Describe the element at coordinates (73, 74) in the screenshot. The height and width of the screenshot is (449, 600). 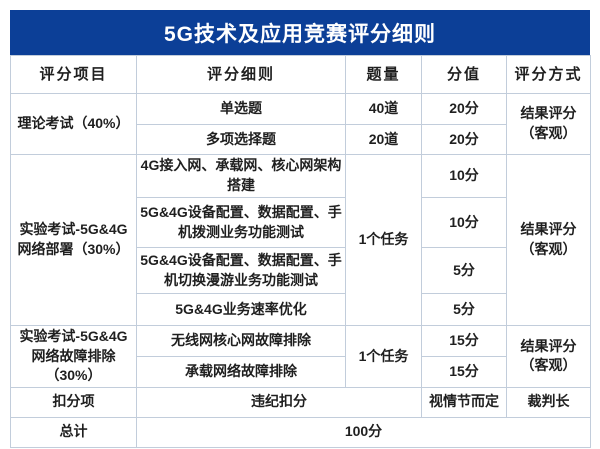
I see `col-header-project: 评分项目` at that location.